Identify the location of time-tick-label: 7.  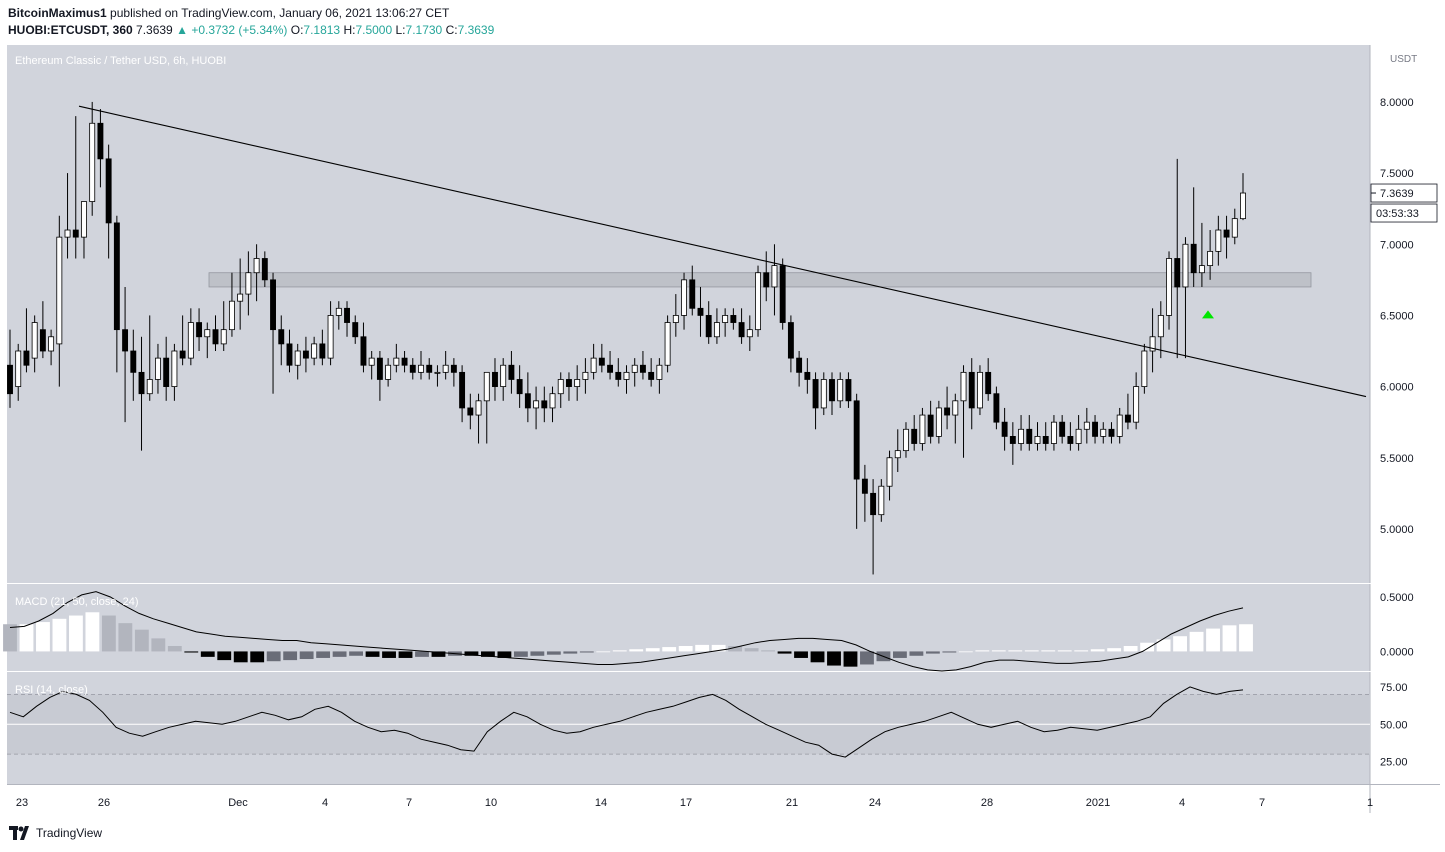
(409, 803).